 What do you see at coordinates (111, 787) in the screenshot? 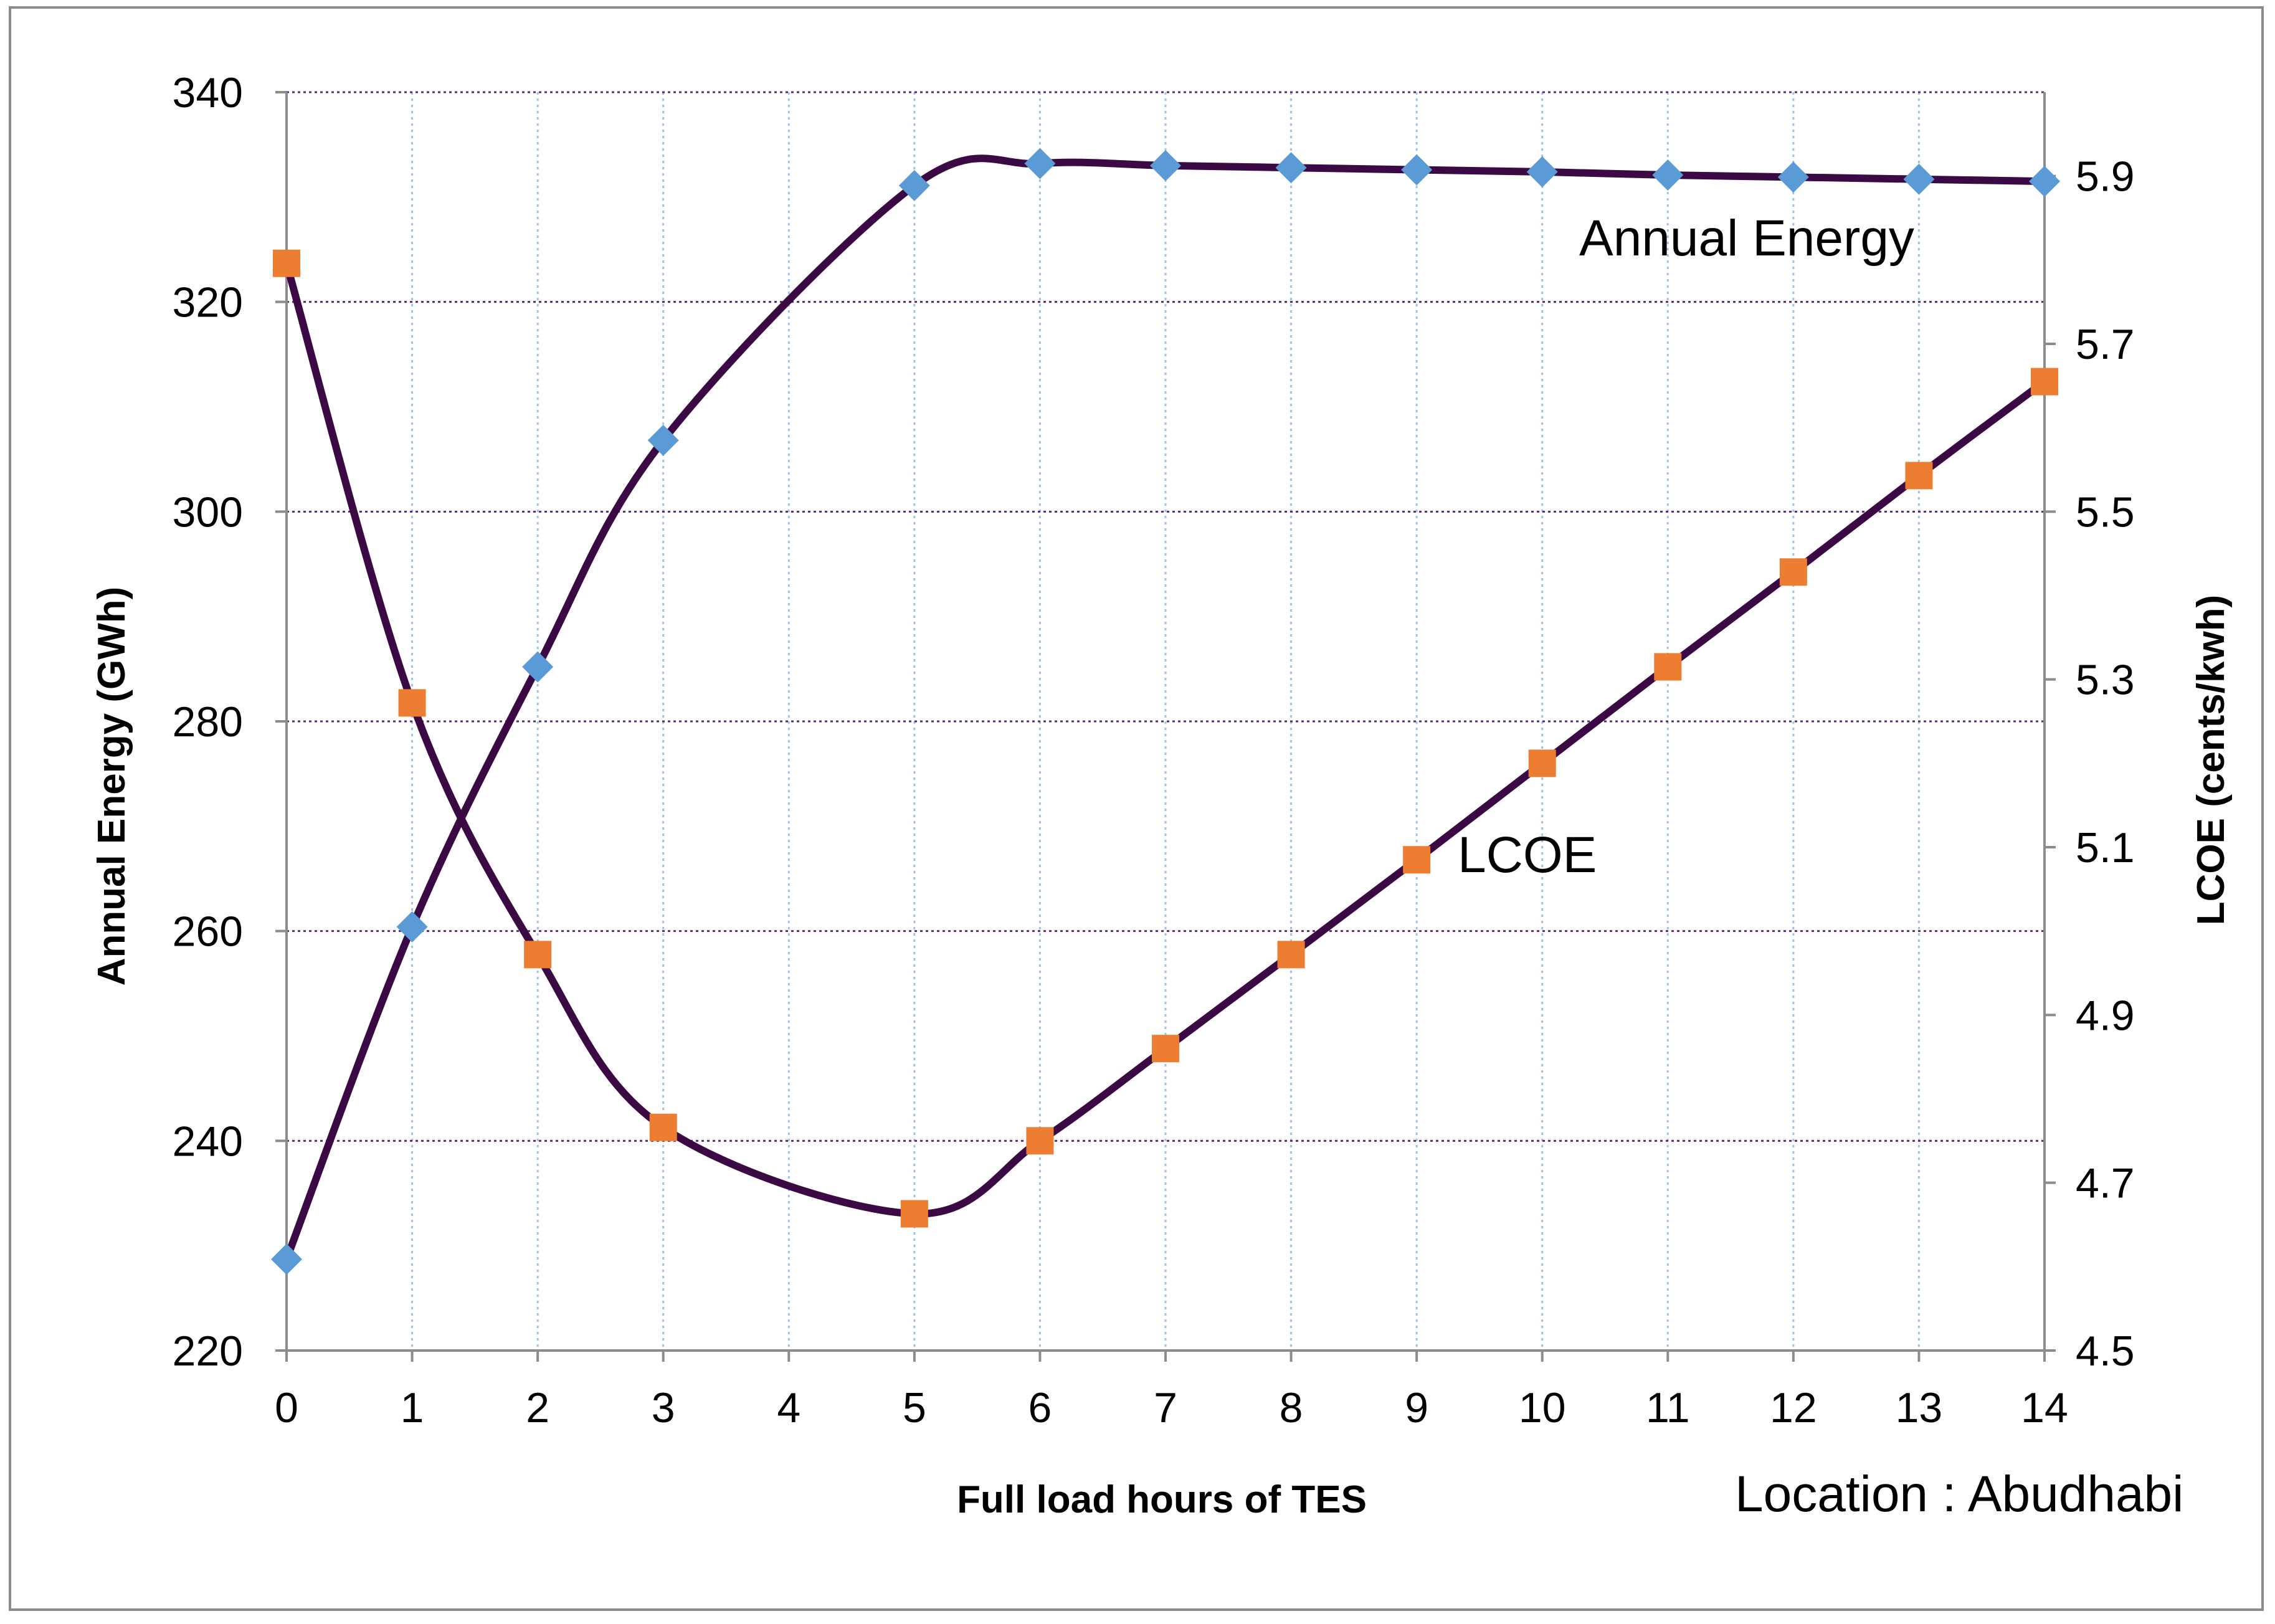
I see `y-axis-title: Annual Energy (GWh)` at bounding box center [111, 787].